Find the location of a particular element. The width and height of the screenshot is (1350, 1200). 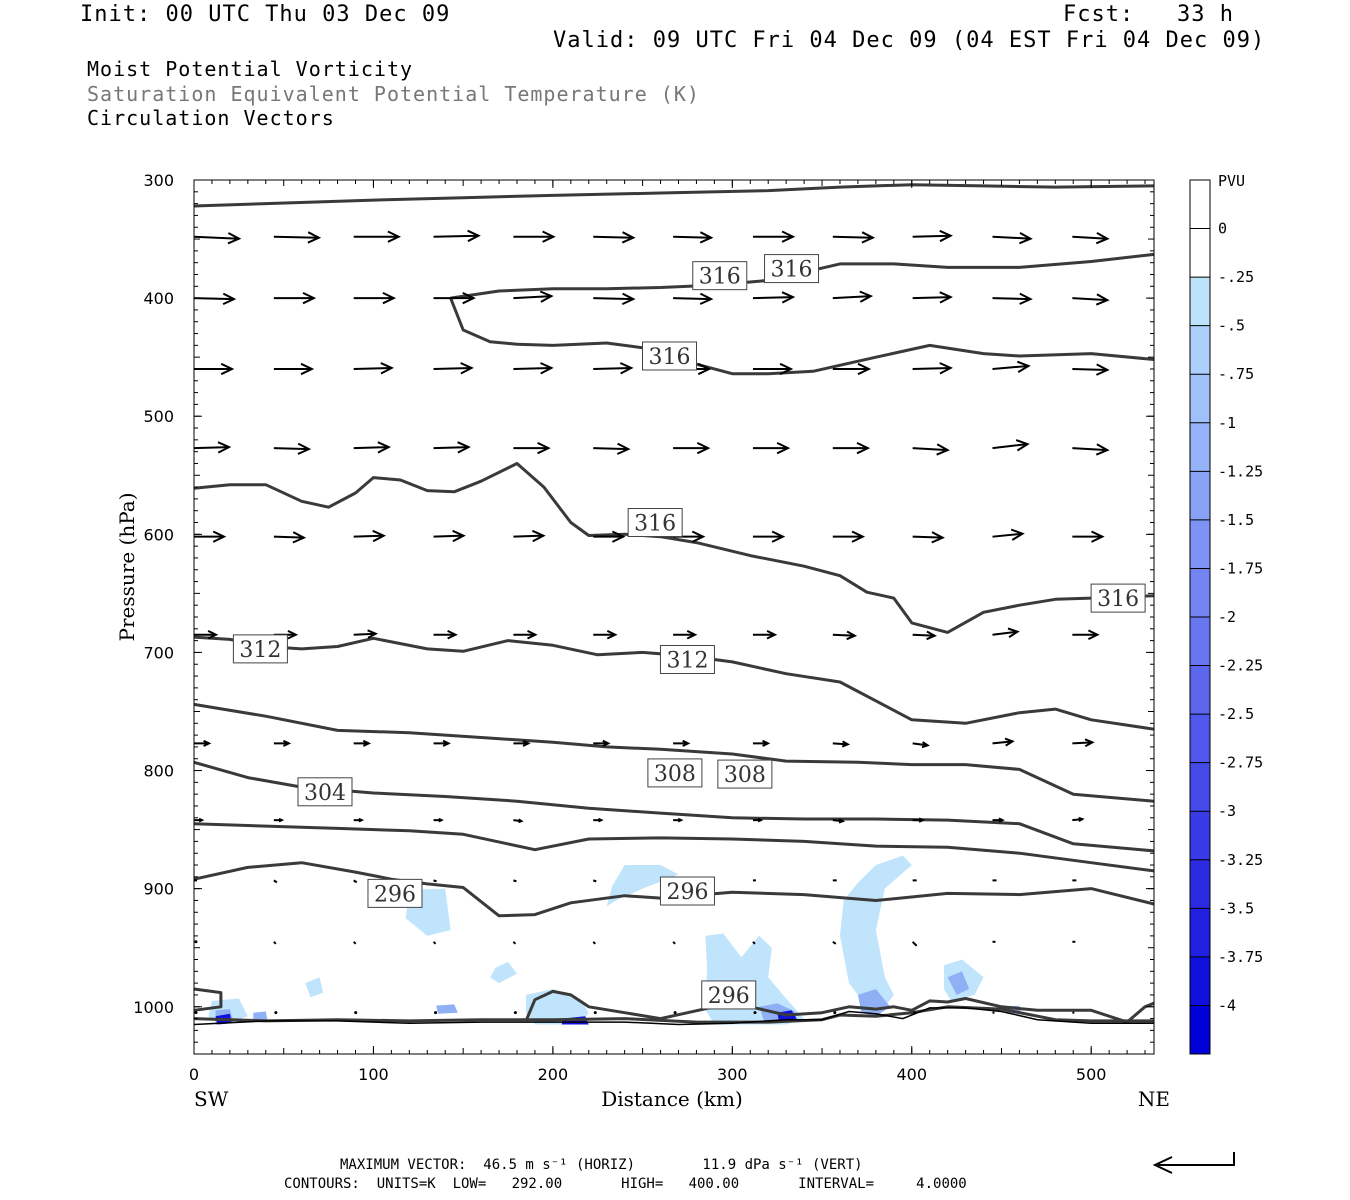

colorbar-level-label: -.75 is located at coordinates (1236, 374).